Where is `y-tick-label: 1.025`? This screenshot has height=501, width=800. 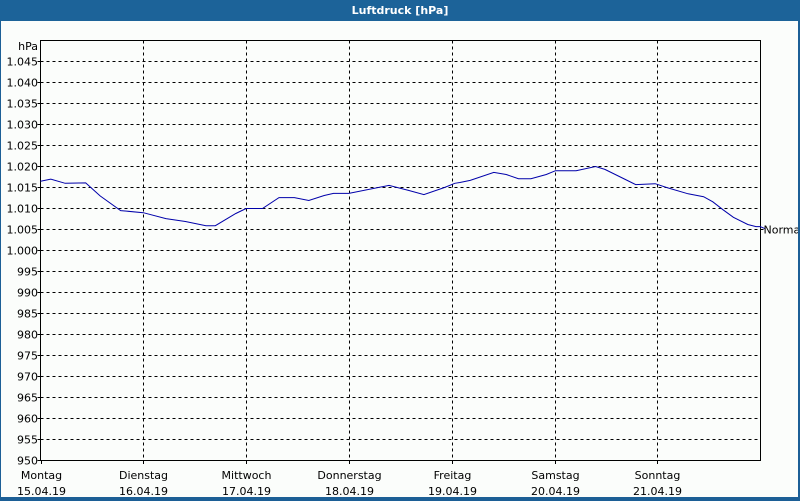
y-tick-label: 1.025 is located at coordinates (23, 146).